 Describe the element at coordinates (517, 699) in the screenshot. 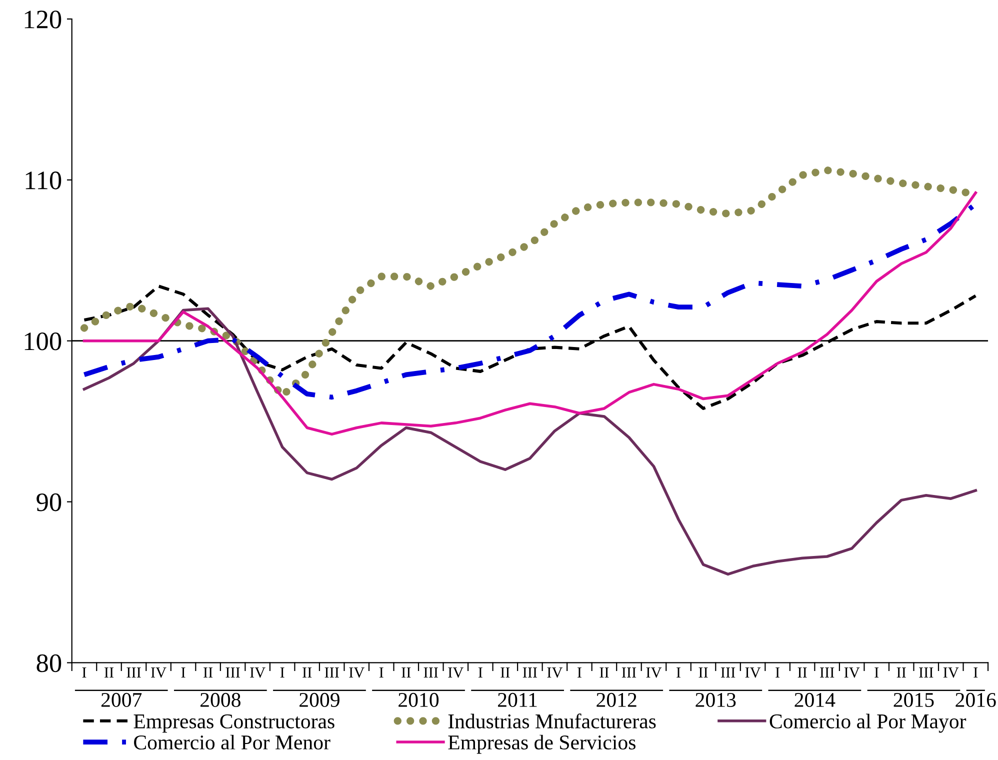

I see `text: 2011` at that location.